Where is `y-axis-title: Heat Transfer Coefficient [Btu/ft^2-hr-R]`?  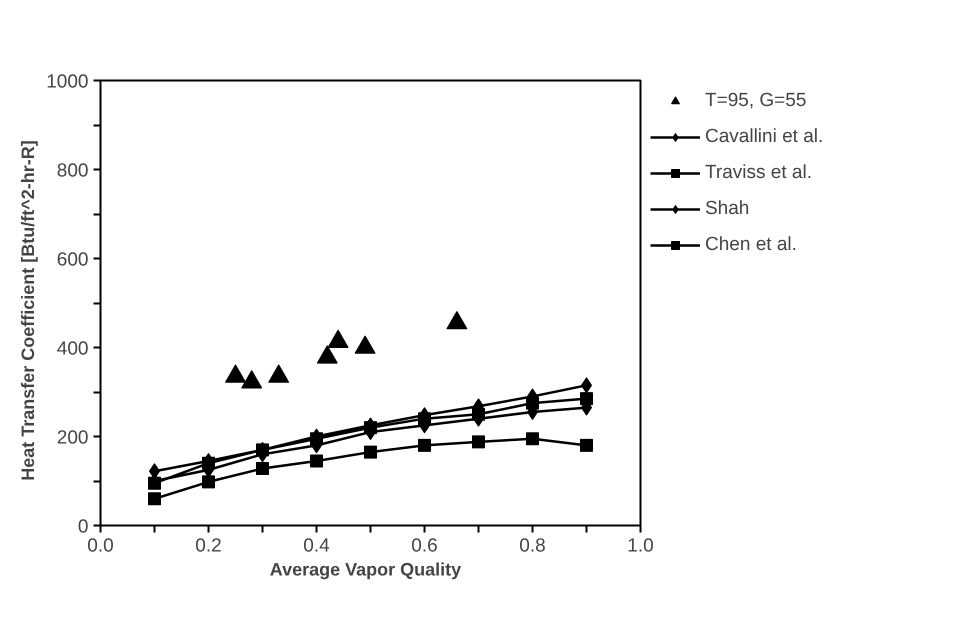
y-axis-title: Heat Transfer Coefficient [Btu/ft^2-hr-R] is located at coordinates (28, 310).